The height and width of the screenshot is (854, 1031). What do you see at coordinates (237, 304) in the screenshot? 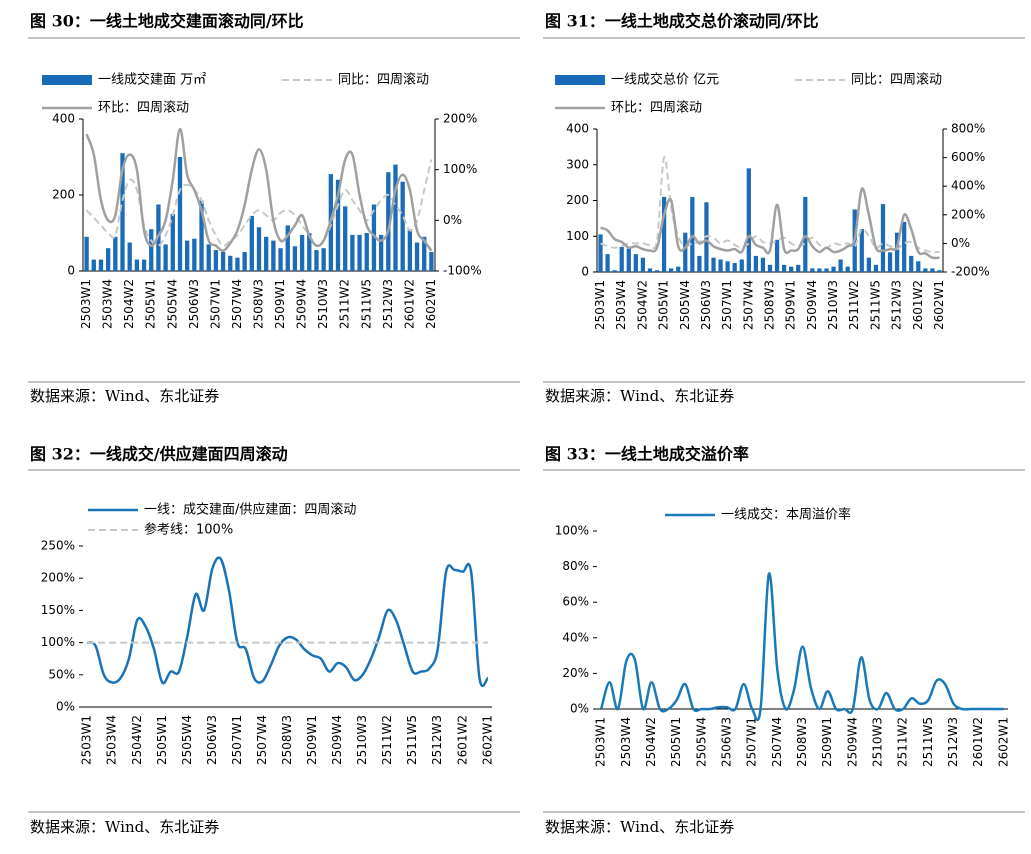
I see `x-tick-label: 2507W4` at bounding box center [237, 304].